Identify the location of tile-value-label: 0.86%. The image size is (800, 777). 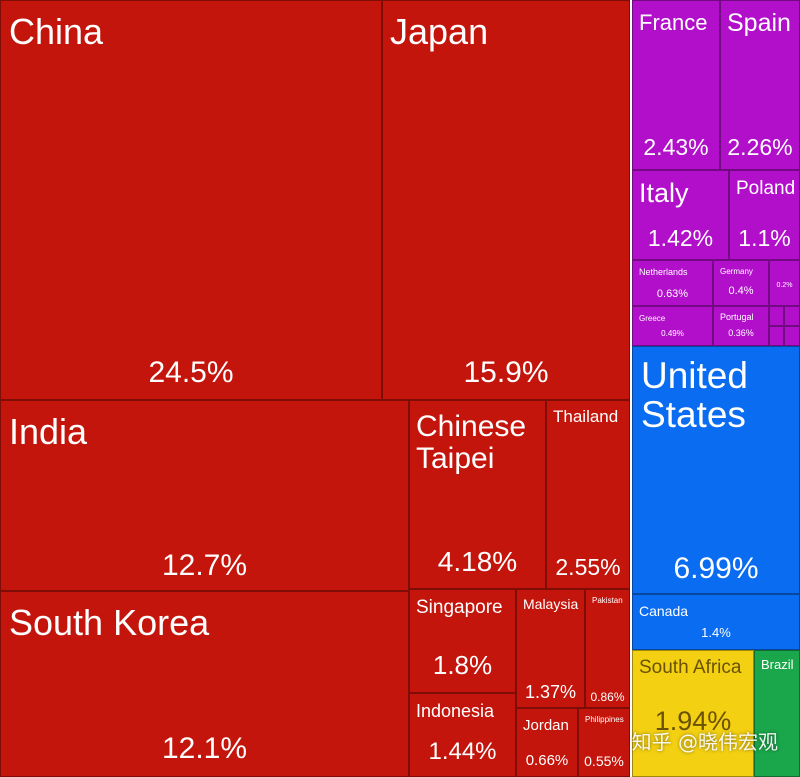
(607, 697).